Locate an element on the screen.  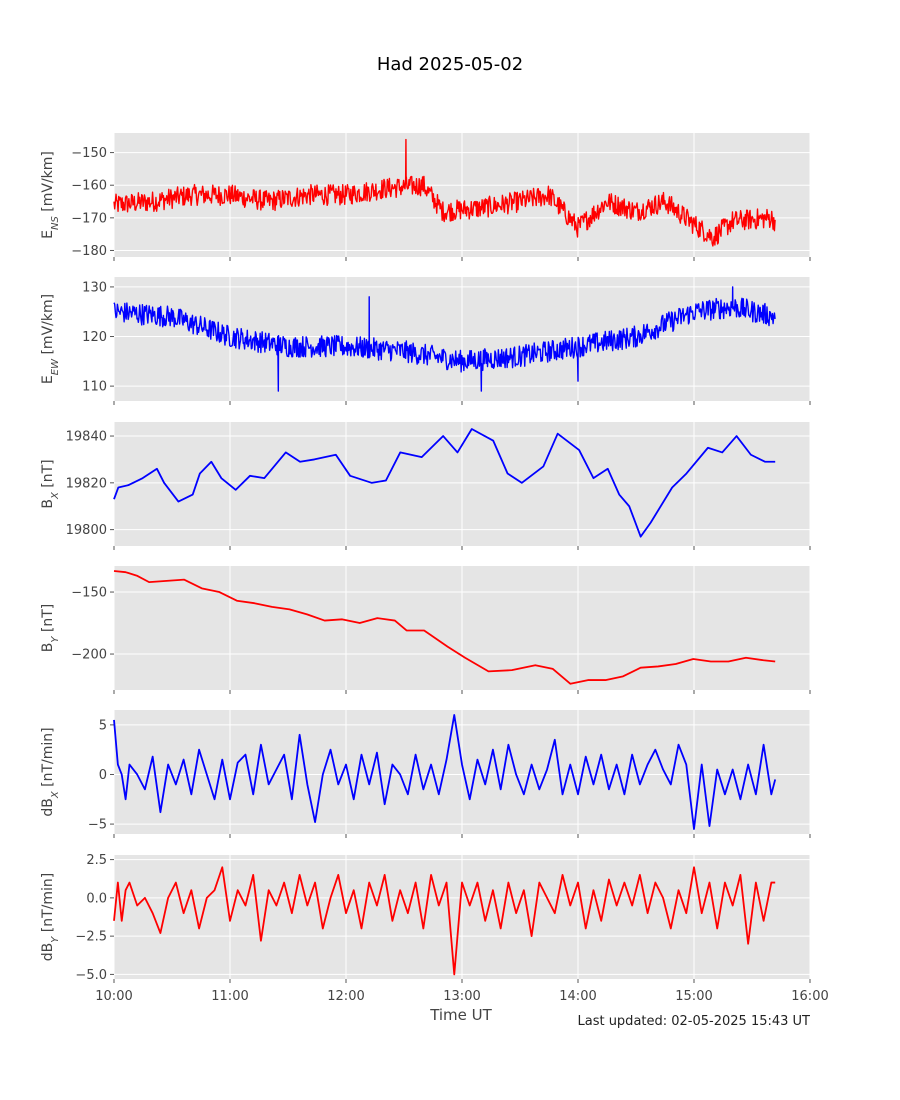
panel-dbx: 5 0 −5 dBX [nT/min] is located at coordinates (425, 774).